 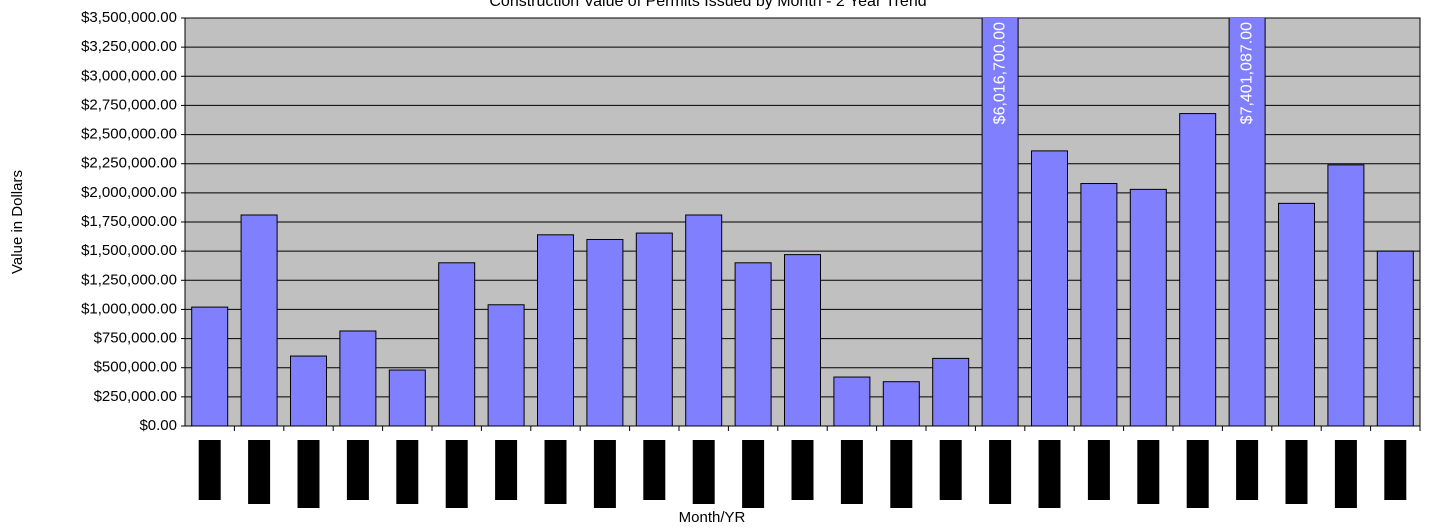 I want to click on x-axis-label: Month/YR, so click(x=712, y=517).